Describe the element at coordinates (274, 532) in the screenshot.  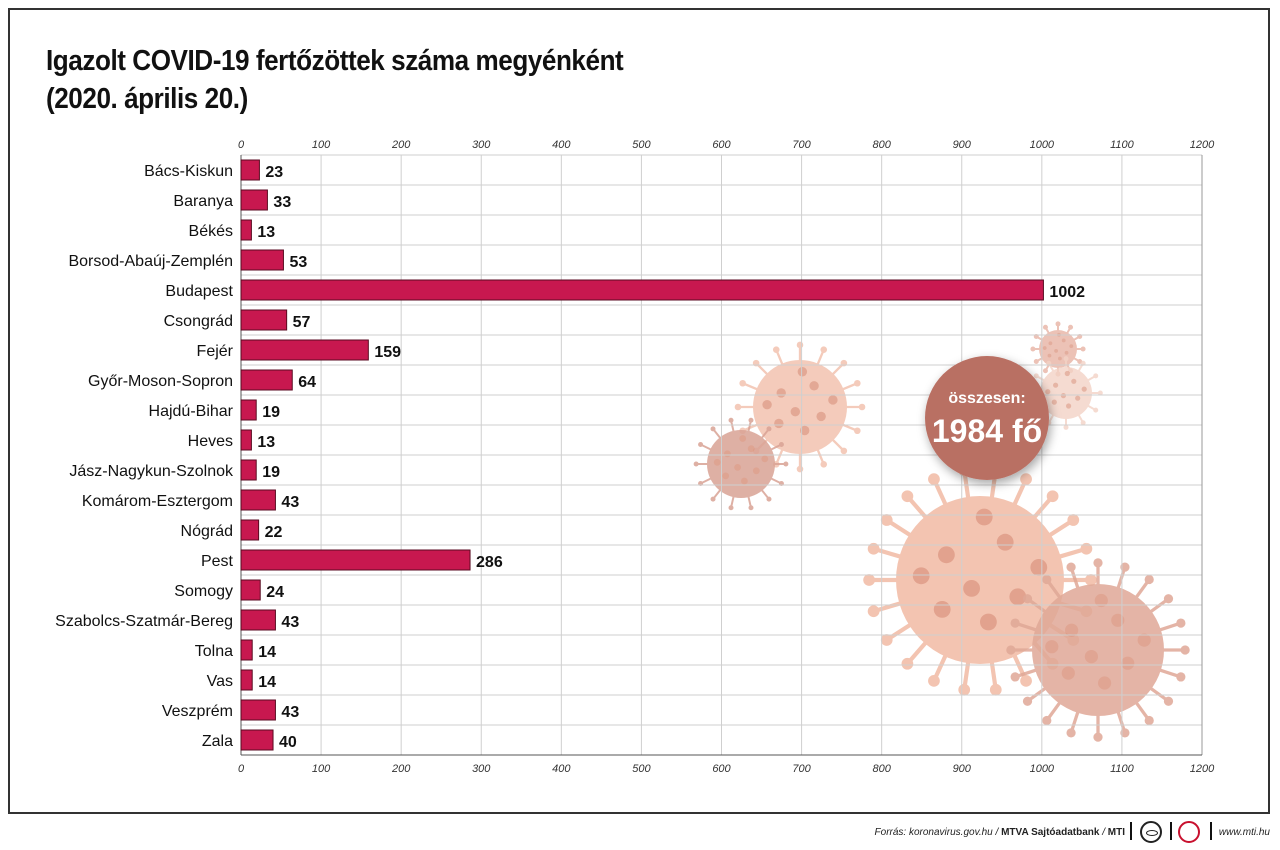
I see `value-label: 22` at that location.